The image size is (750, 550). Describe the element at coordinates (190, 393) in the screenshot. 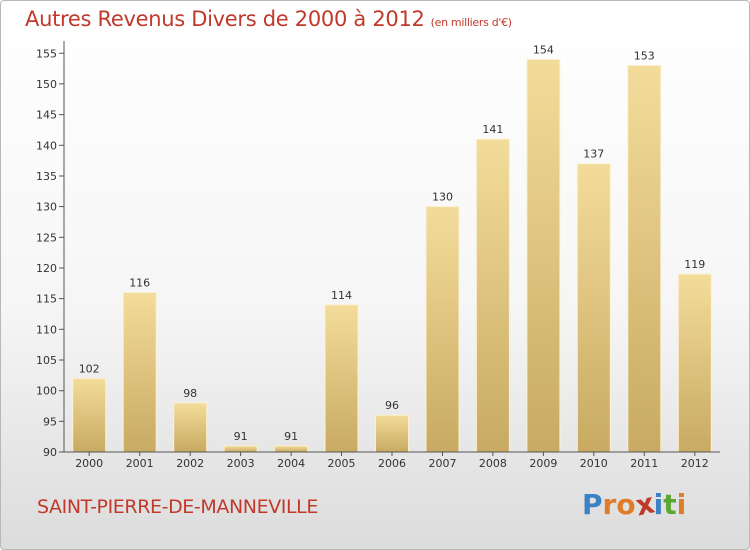

I see `data-label-2002: 98` at that location.